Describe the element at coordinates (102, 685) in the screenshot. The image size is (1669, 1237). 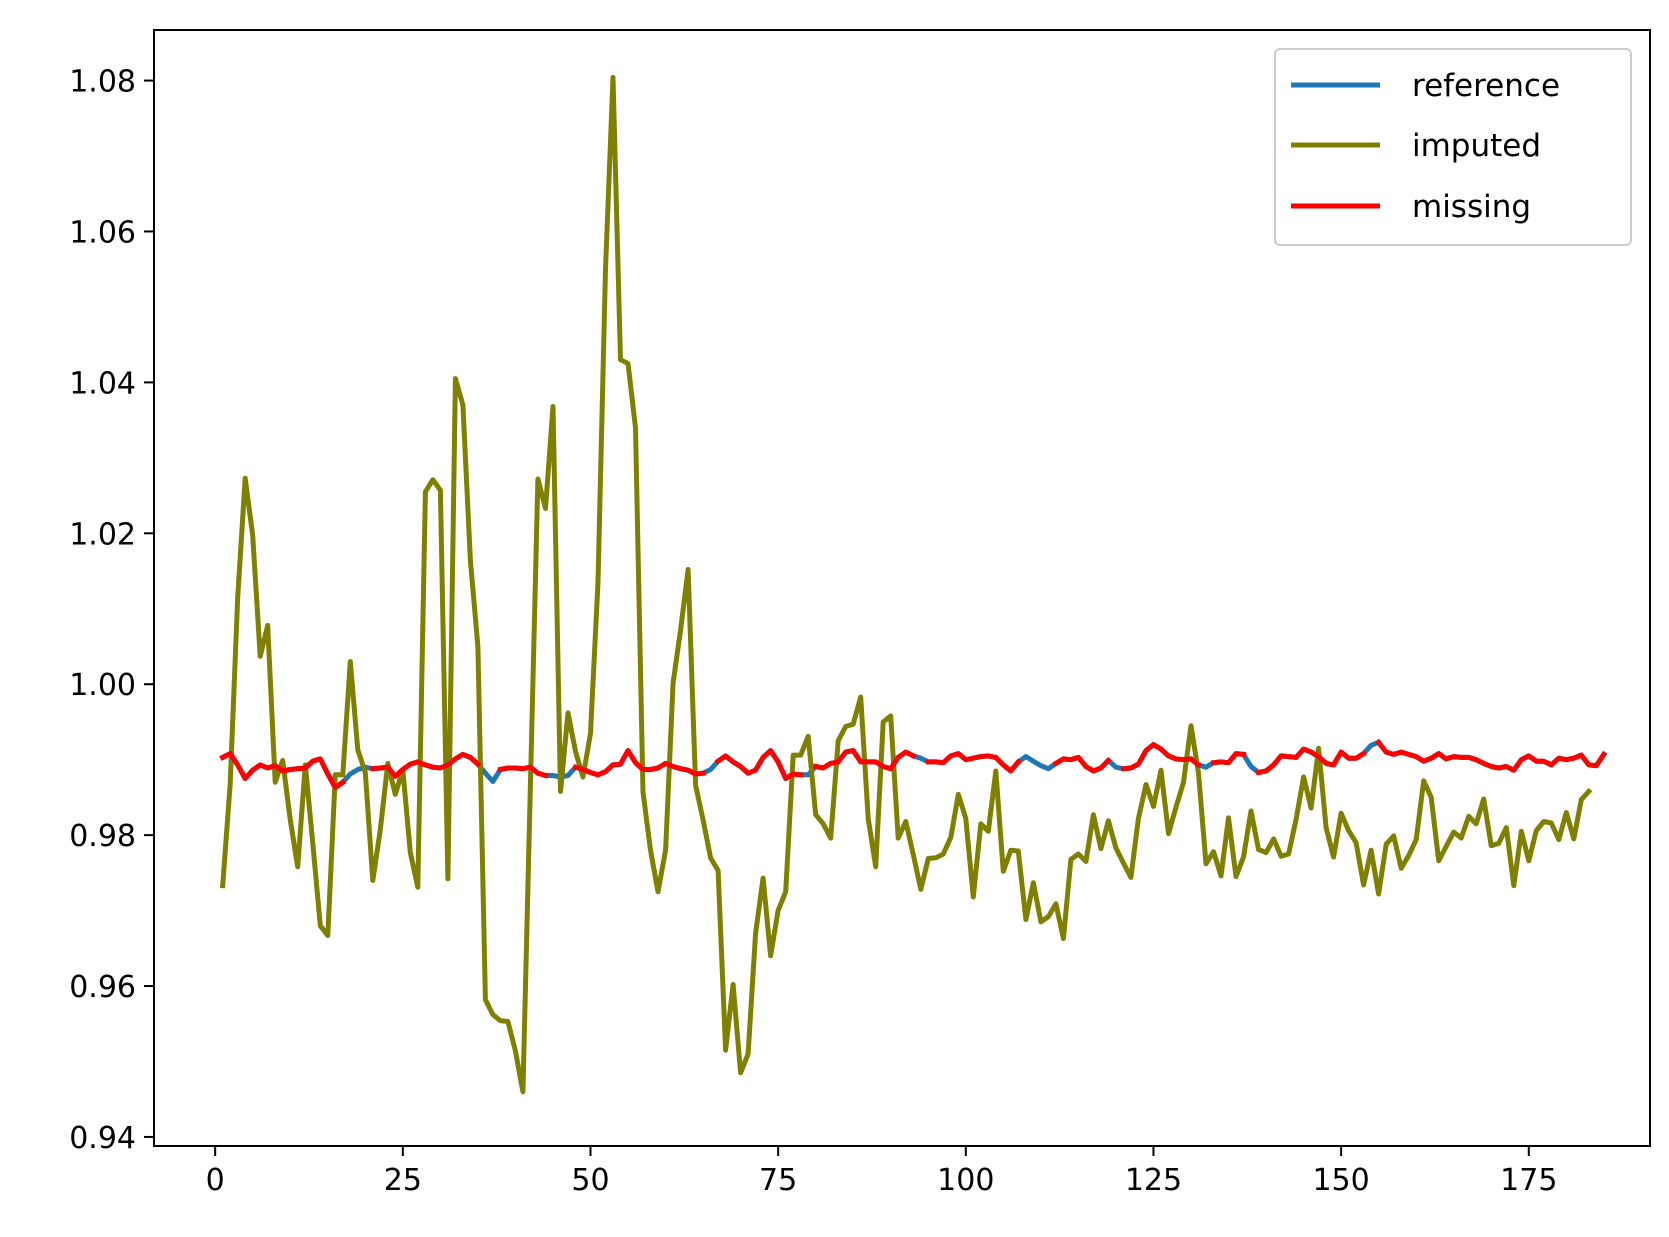
I see `y-tick-label: 1.00` at that location.